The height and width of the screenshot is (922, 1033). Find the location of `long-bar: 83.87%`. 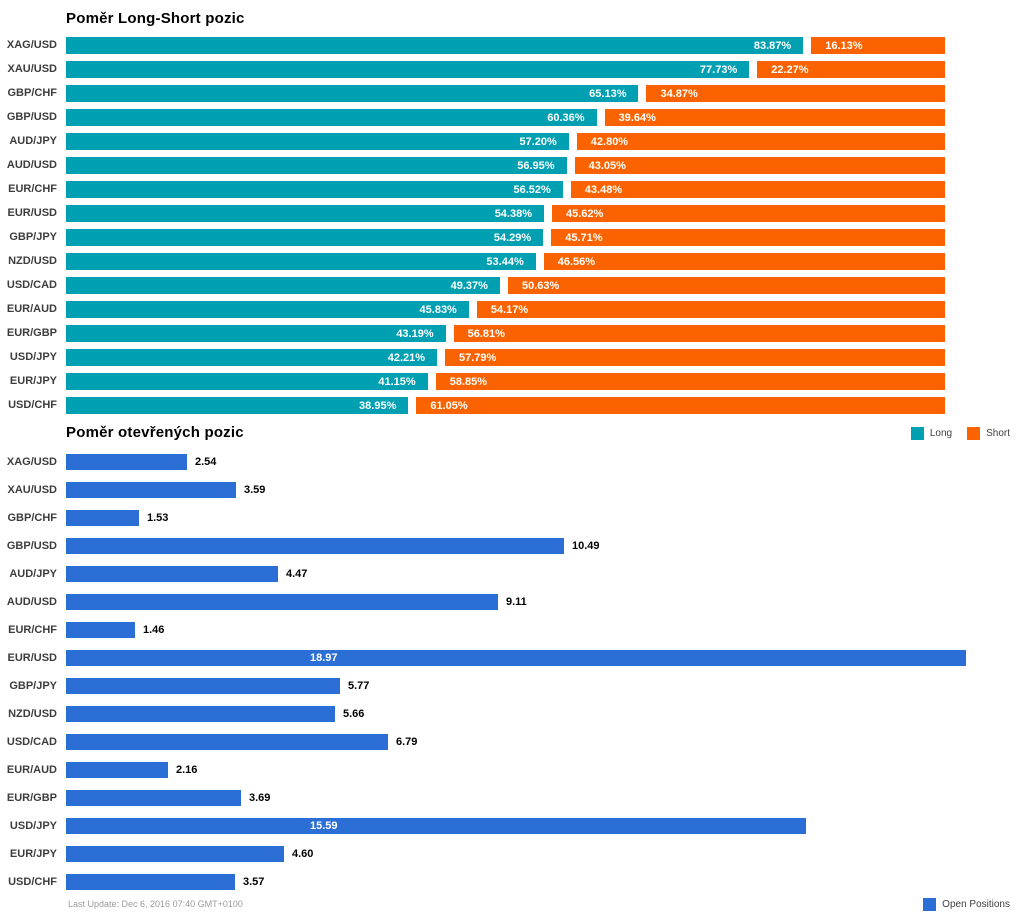

long-bar: 83.87% is located at coordinates (435, 45).